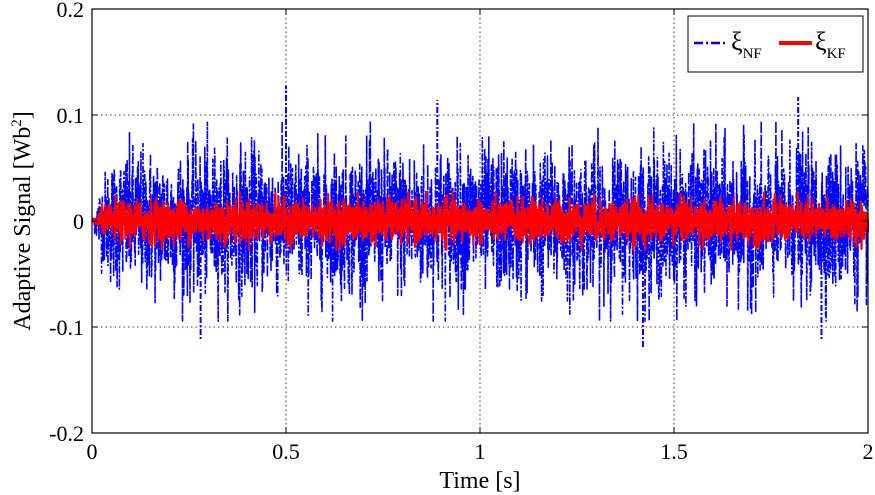 The width and height of the screenshot is (875, 495). Describe the element at coordinates (775, 44) in the screenshot. I see `legend: ξNF ξKF` at that location.